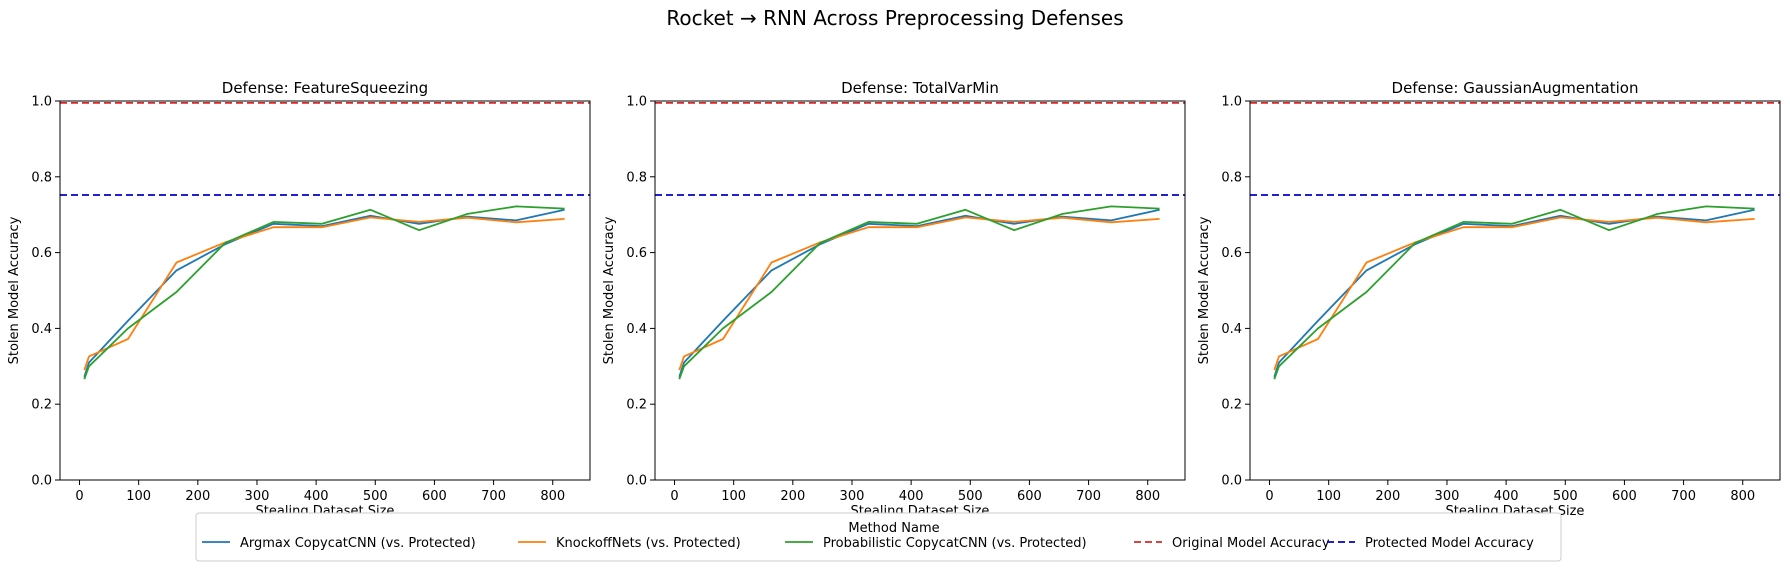  Describe the element at coordinates (920, 88) in the screenshot. I see `subplot-title: Defense: TotalVarMin` at that location.